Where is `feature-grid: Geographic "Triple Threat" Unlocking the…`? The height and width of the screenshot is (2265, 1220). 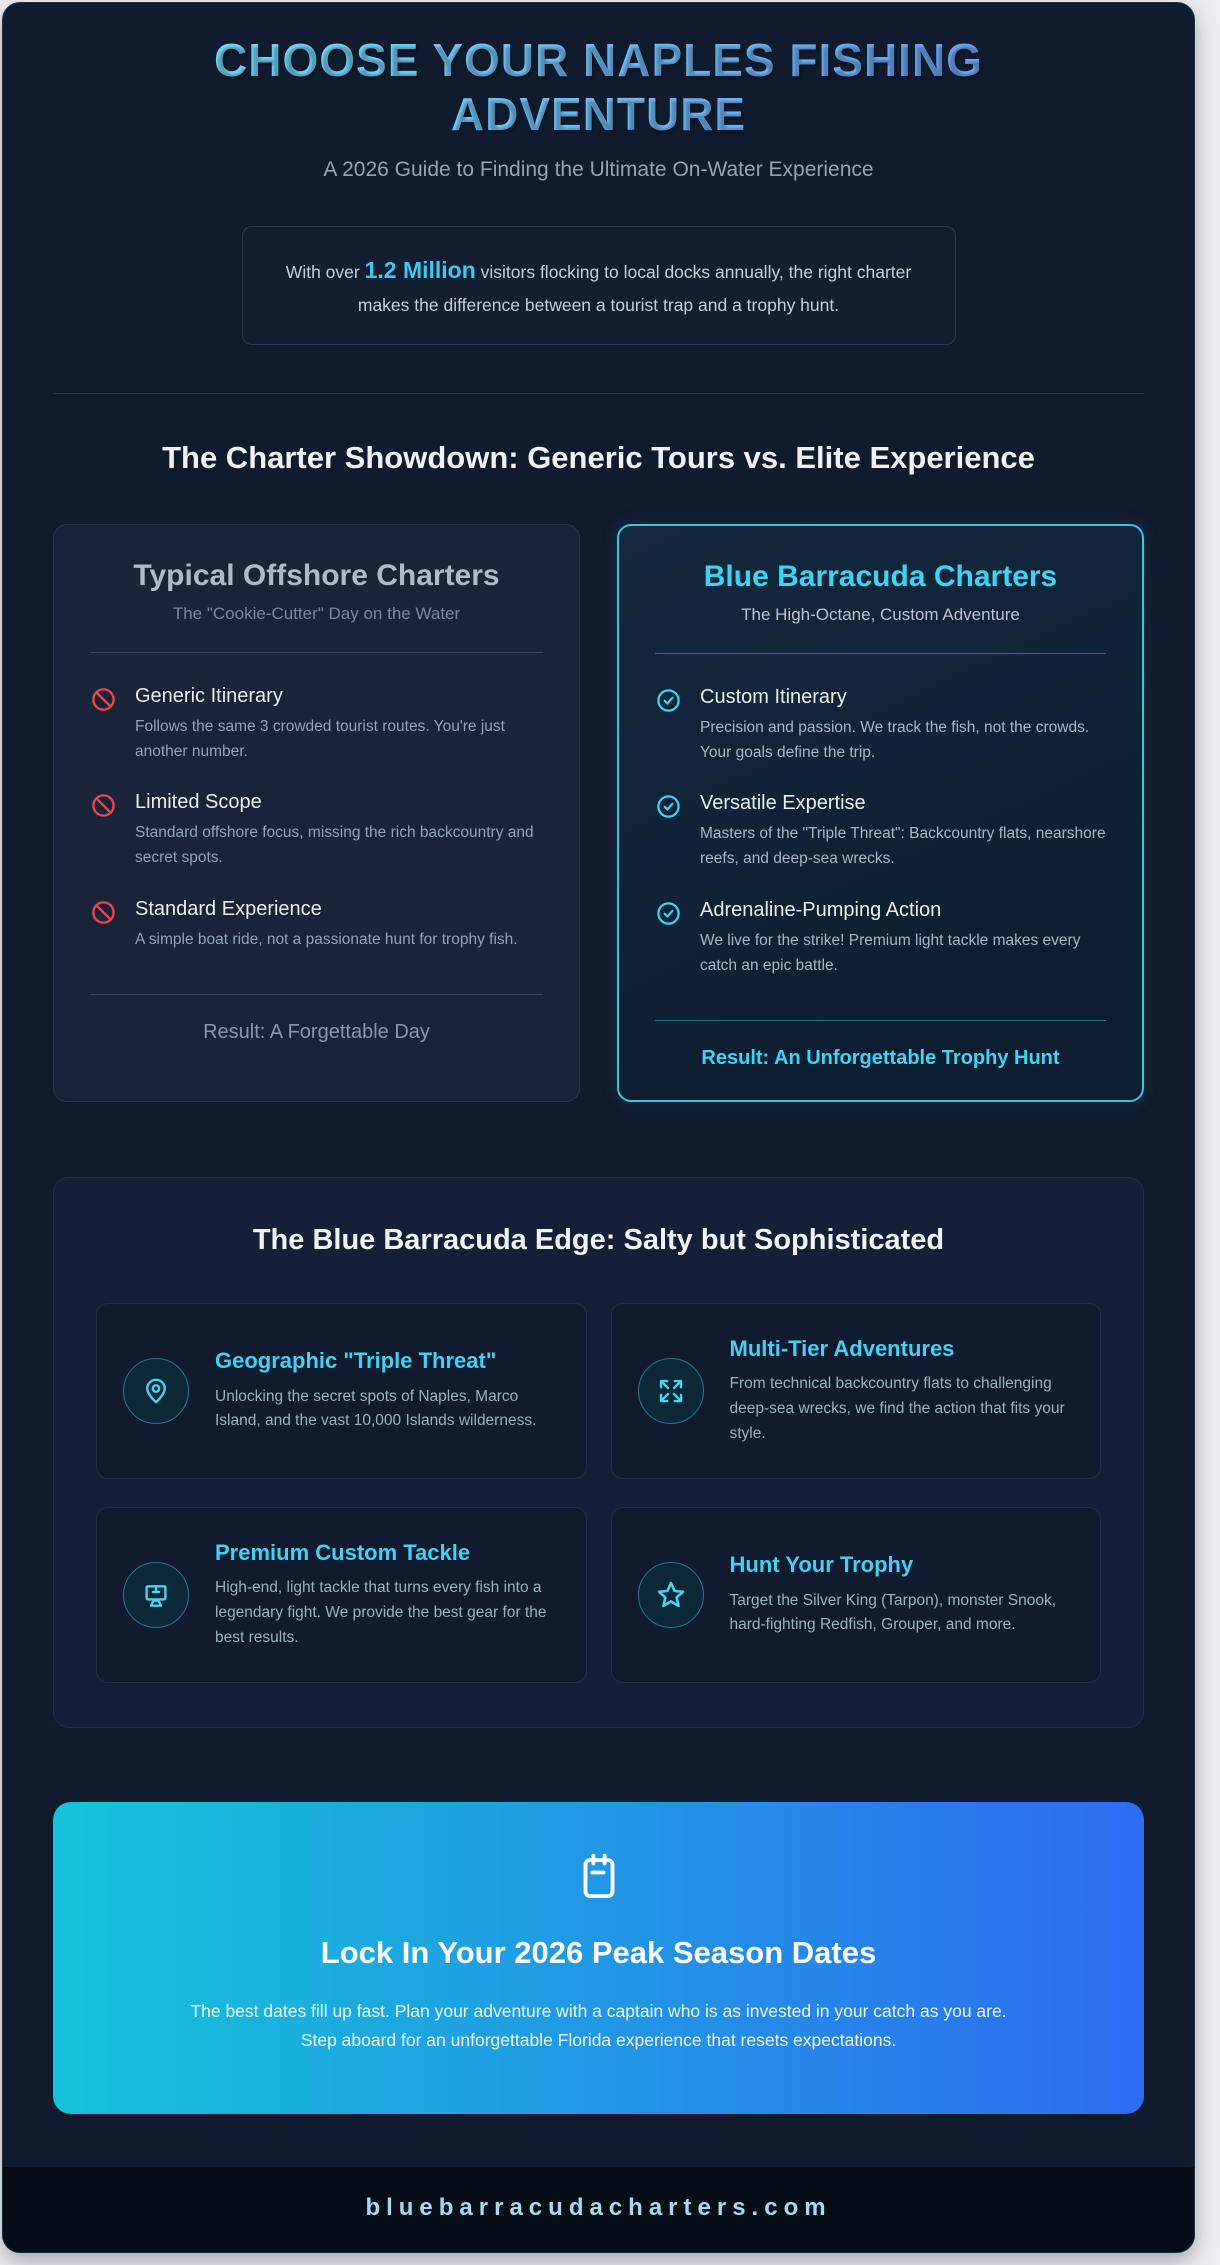
feature-grid: Geographic "Triple Threat" Unlocking the… is located at coordinates (598, 1492).